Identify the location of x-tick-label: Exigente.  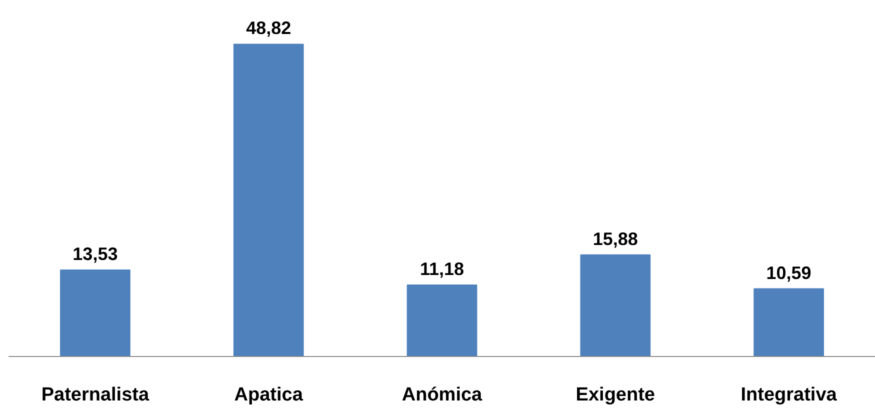
(616, 395).